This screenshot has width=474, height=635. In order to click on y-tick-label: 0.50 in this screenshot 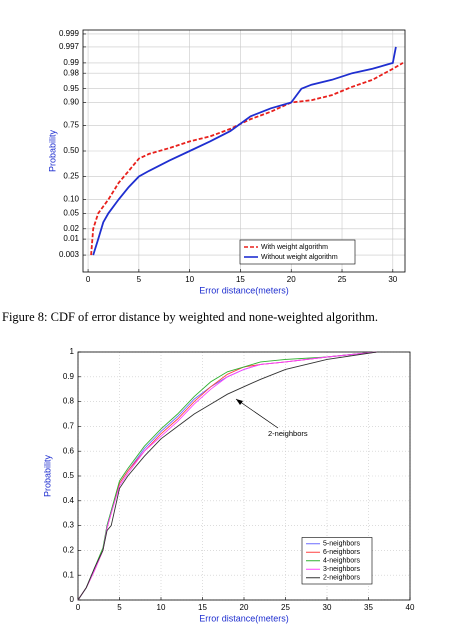, I will do `click(71, 150)`.